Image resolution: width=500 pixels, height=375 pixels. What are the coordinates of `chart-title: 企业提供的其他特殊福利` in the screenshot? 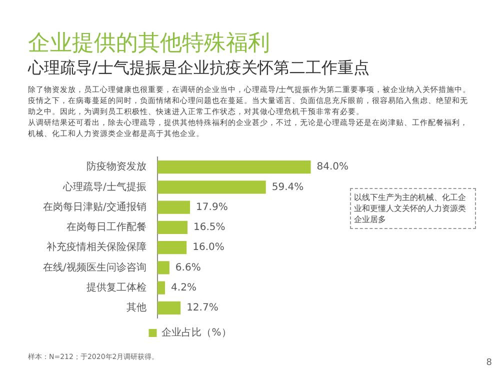 It's located at (149, 44).